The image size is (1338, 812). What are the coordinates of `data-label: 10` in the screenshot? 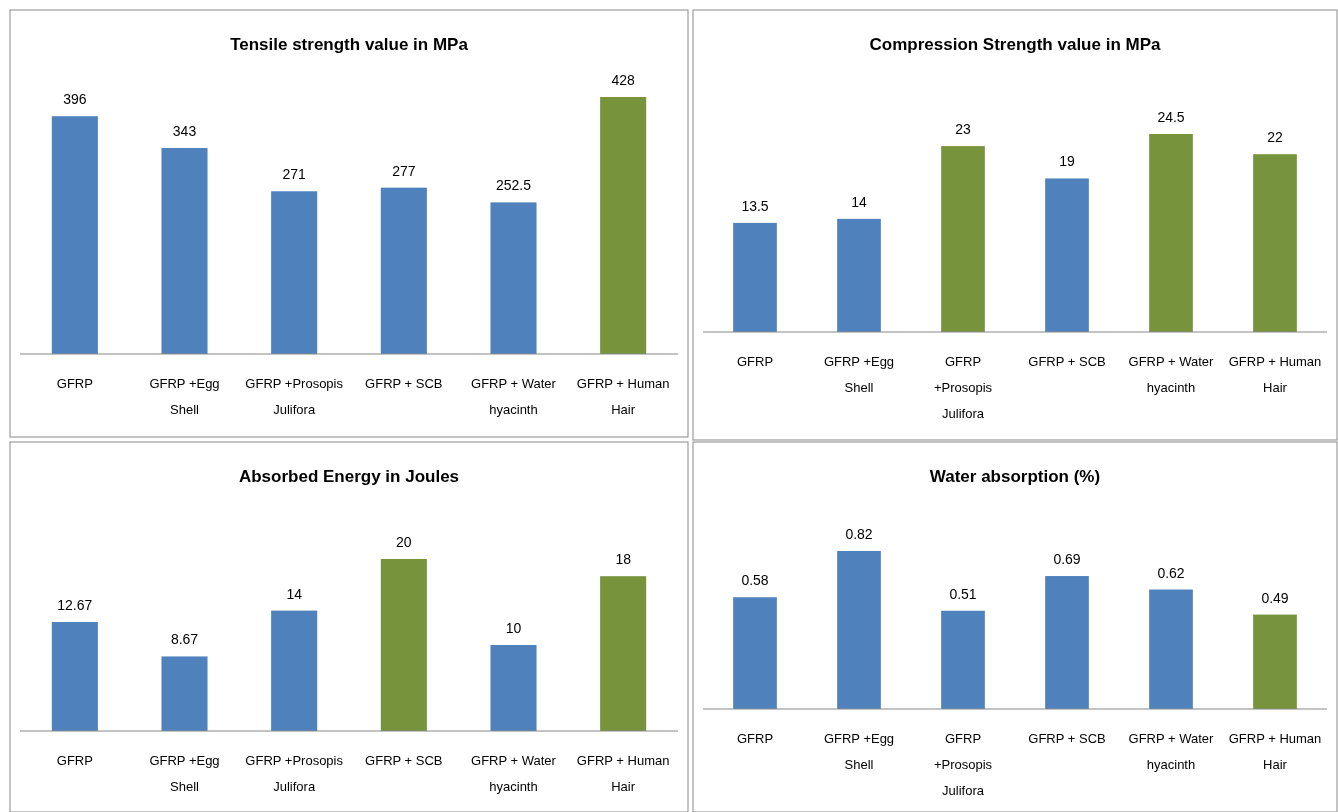 It's located at (513, 628).